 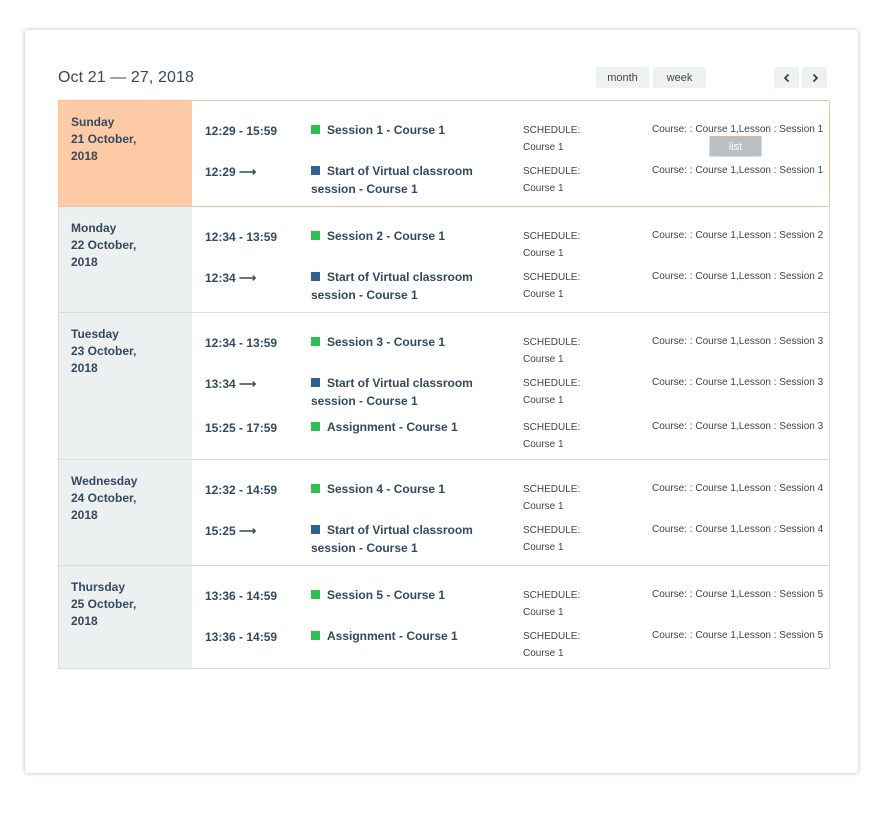 What do you see at coordinates (125, 259) in the screenshot?
I see `day-label: Monday 22 October, 2018` at bounding box center [125, 259].